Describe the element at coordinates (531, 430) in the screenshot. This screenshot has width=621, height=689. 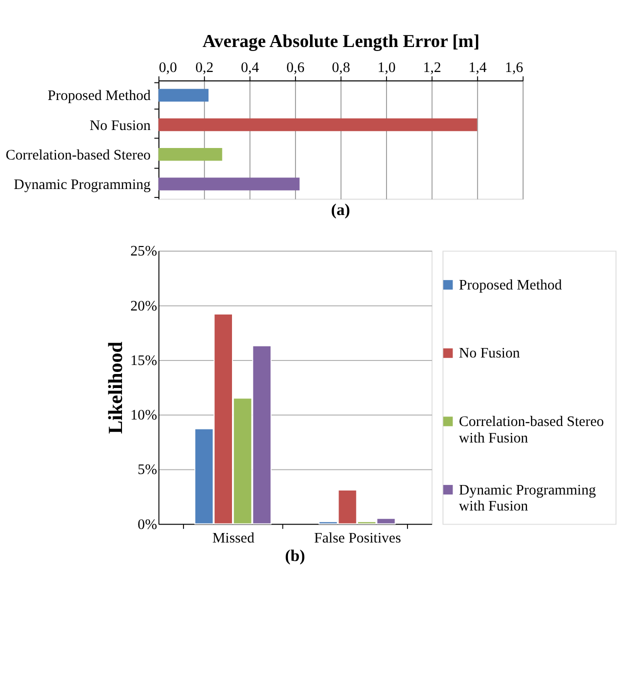
I see `legend-label: Correlation-based Stereo with Fusion` at that location.